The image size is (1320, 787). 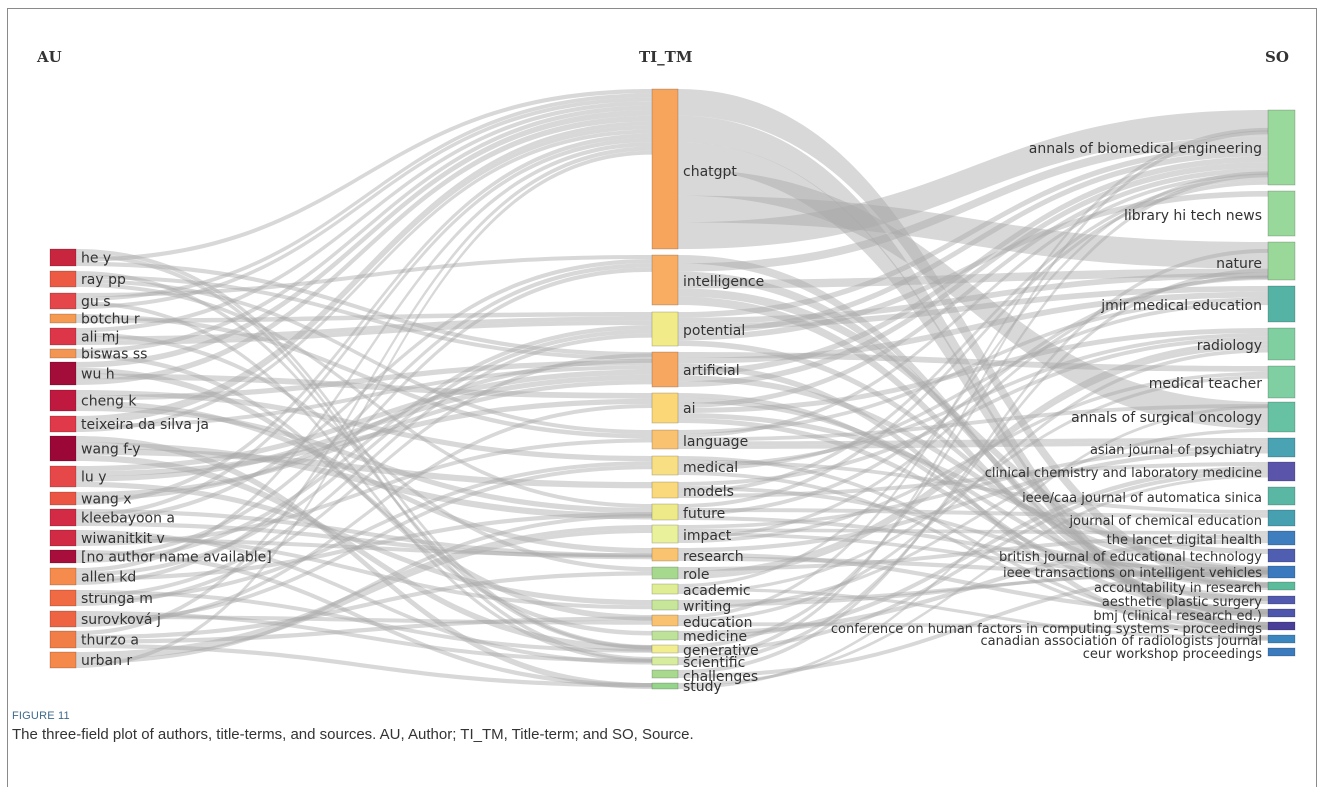 I want to click on author-label: strunga m, so click(x=117, y=599).